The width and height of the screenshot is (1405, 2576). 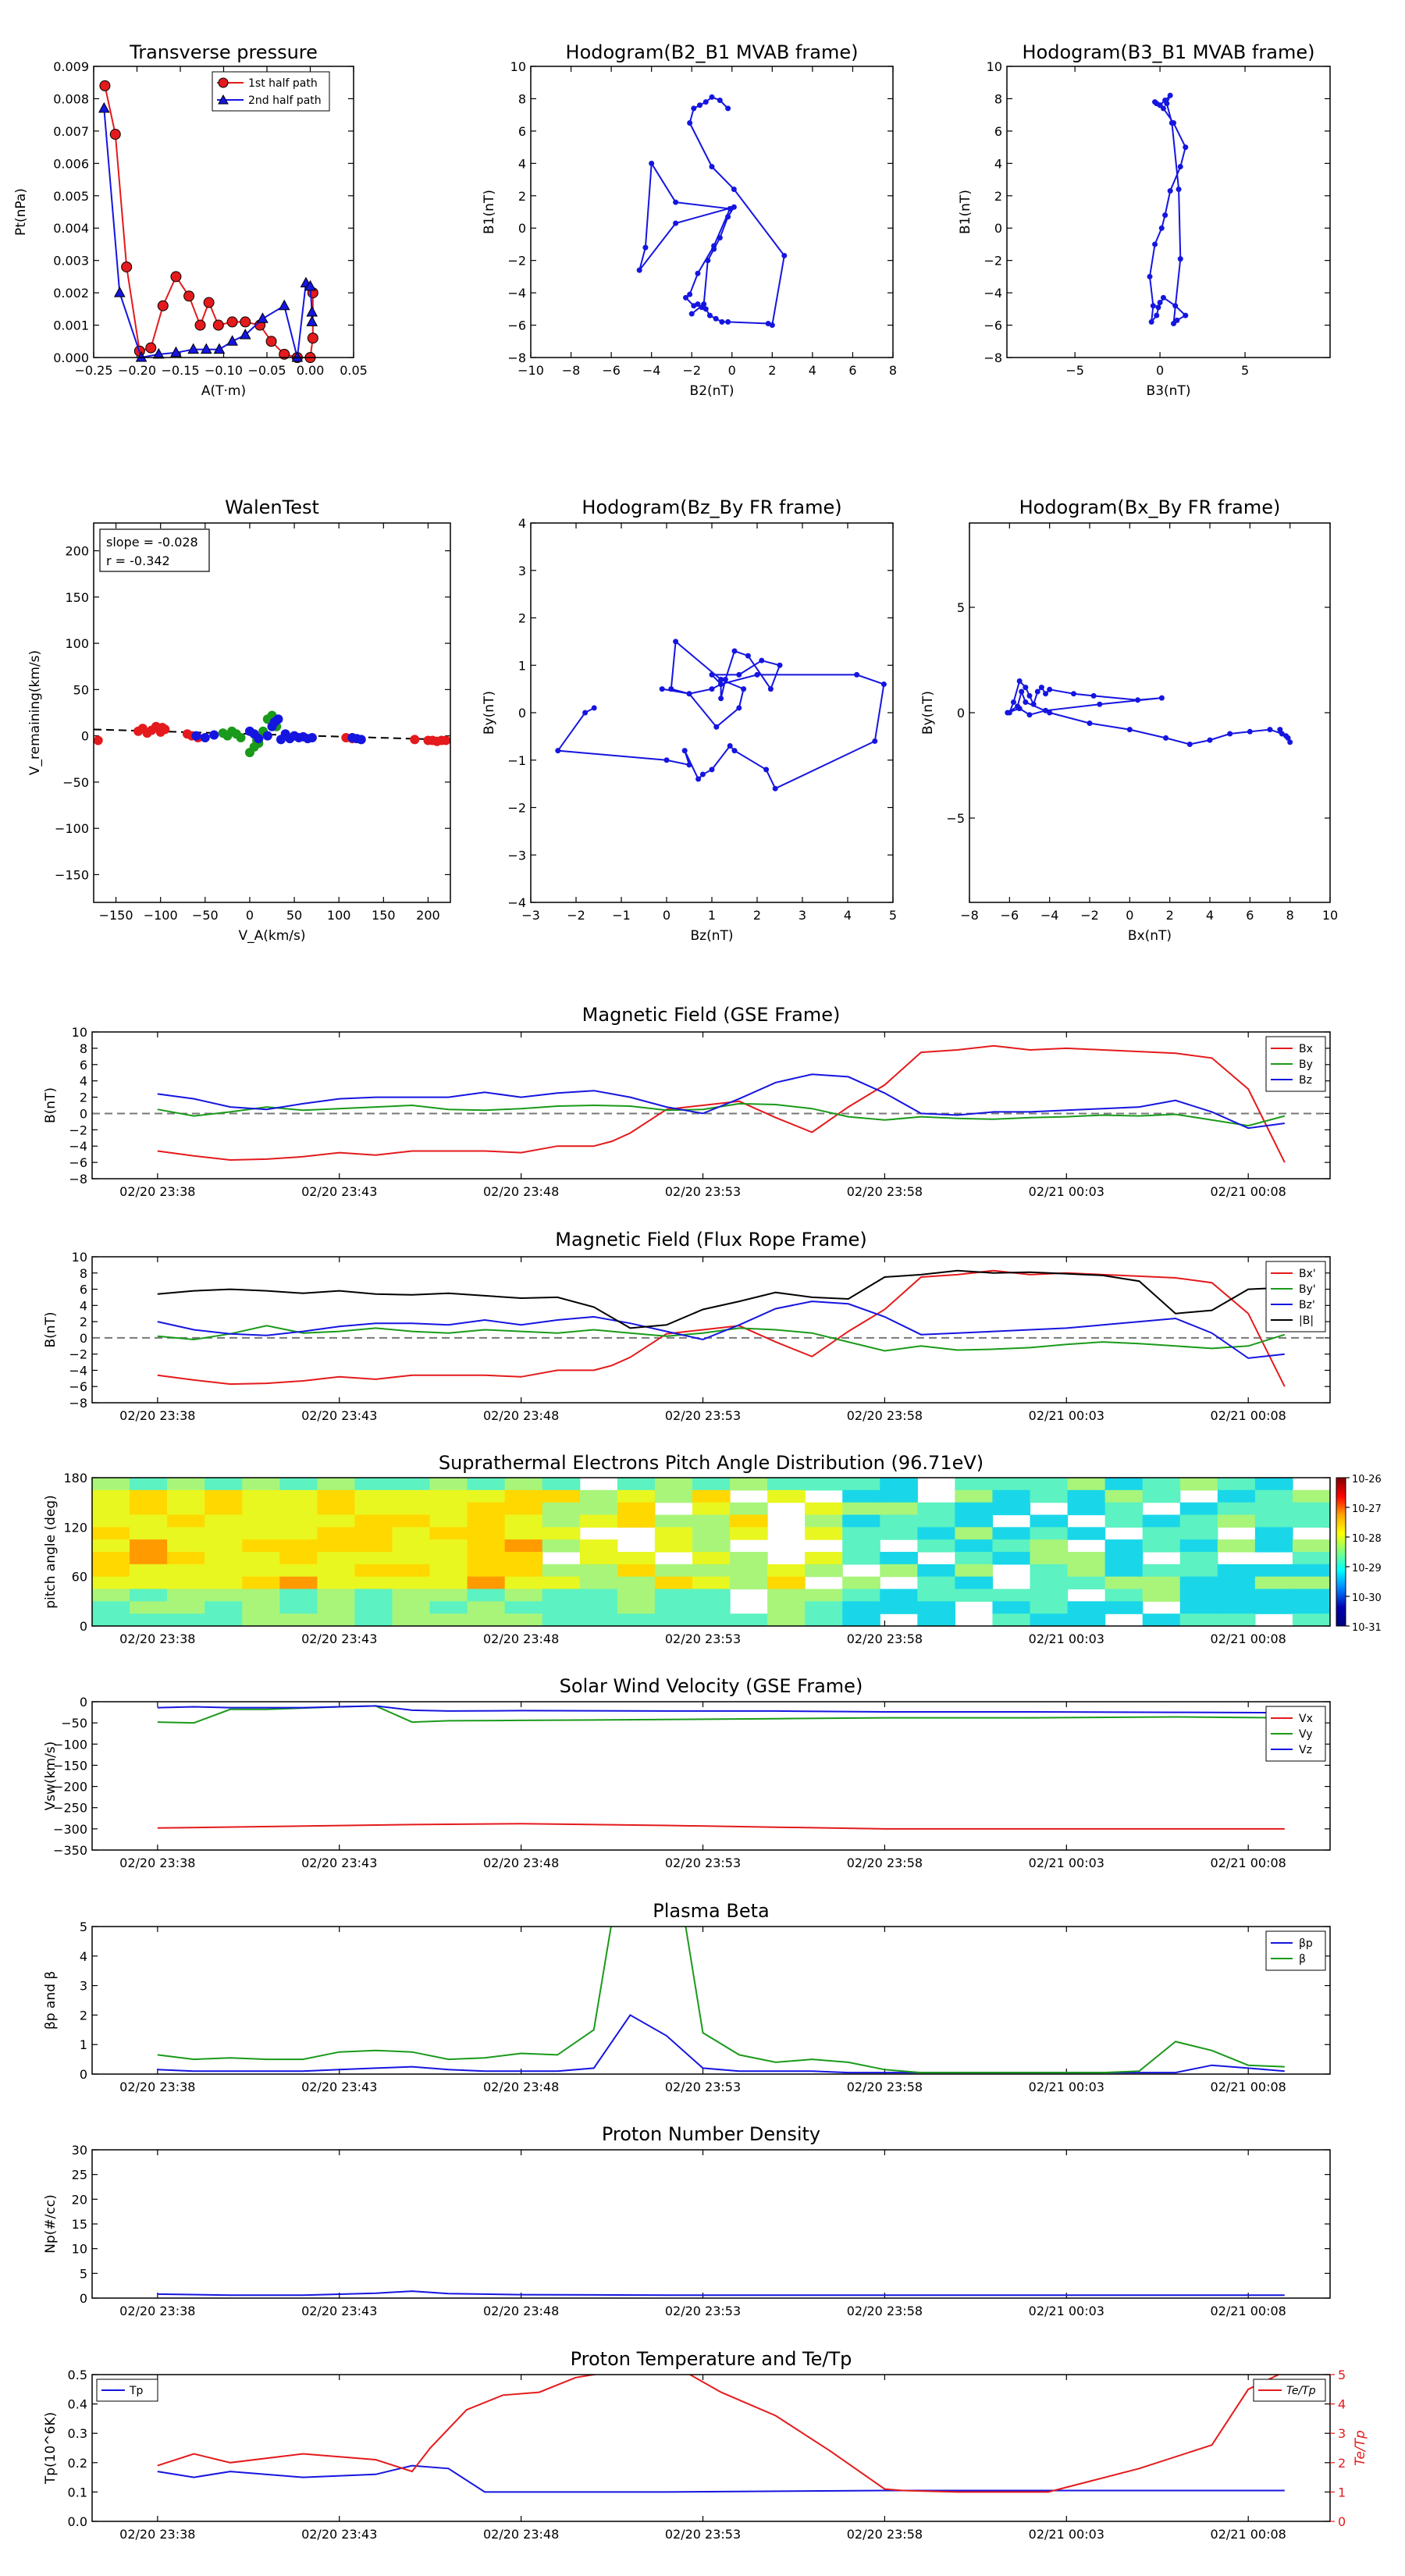 I want to click on h1-xtick-label: 6, so click(x=852, y=370).